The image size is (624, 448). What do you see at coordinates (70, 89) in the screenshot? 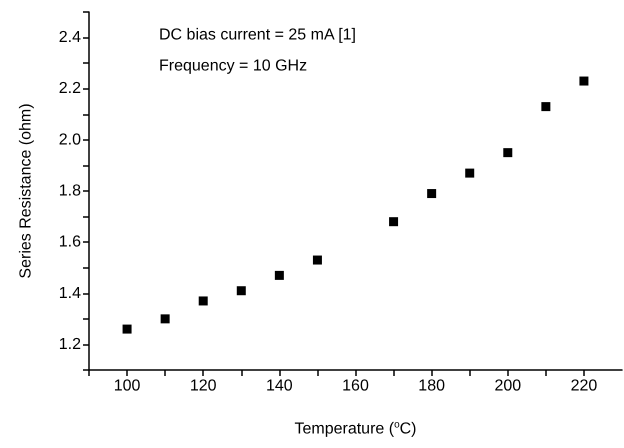
I see `y-tick-label: 2.2` at bounding box center [70, 89].